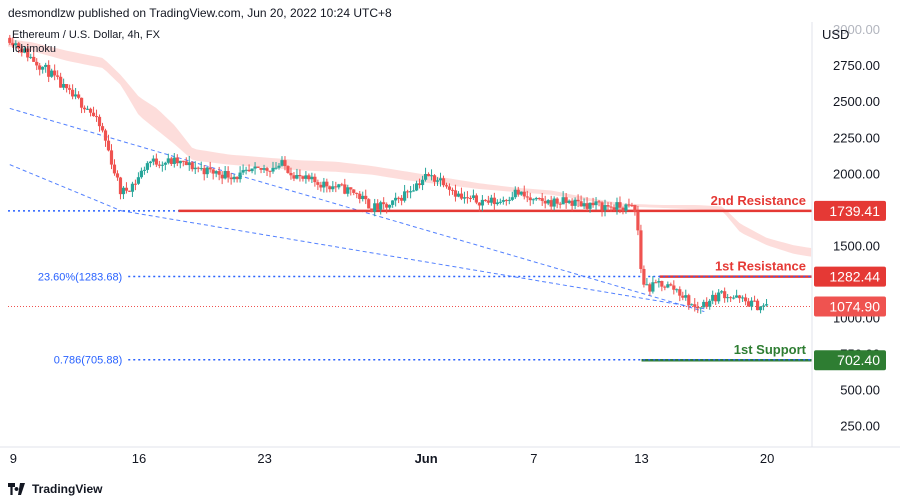 The width and height of the screenshot is (900, 503). I want to click on price-tick: 250.00, so click(860, 425).